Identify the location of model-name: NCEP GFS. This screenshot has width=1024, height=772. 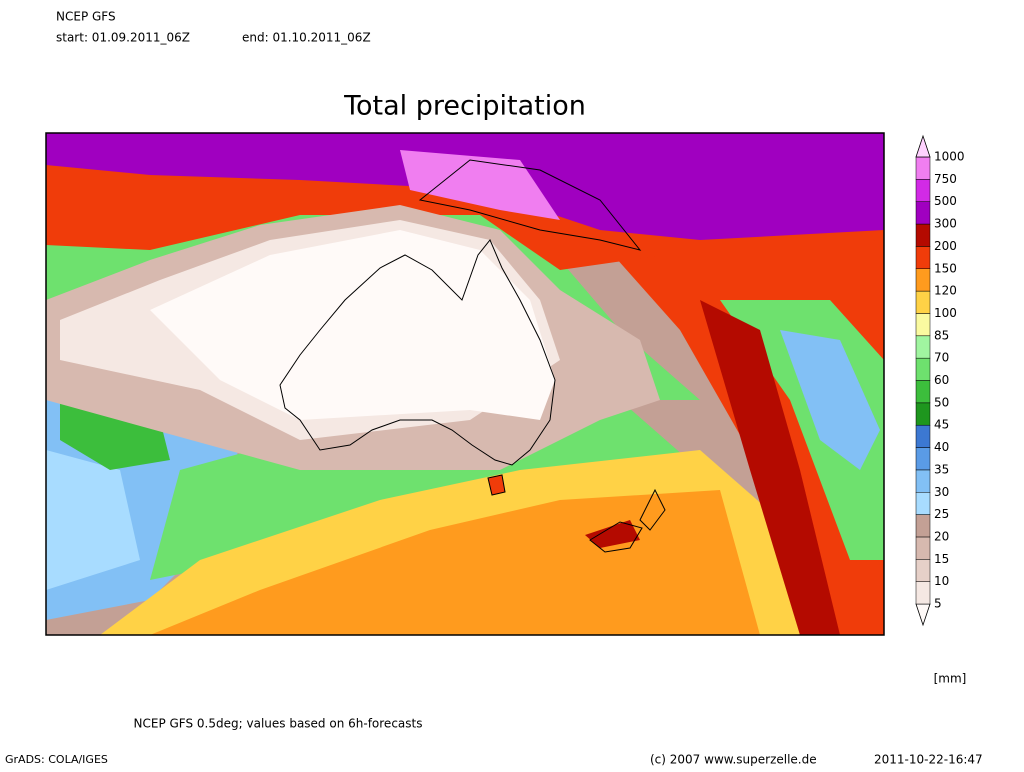
(86, 17).